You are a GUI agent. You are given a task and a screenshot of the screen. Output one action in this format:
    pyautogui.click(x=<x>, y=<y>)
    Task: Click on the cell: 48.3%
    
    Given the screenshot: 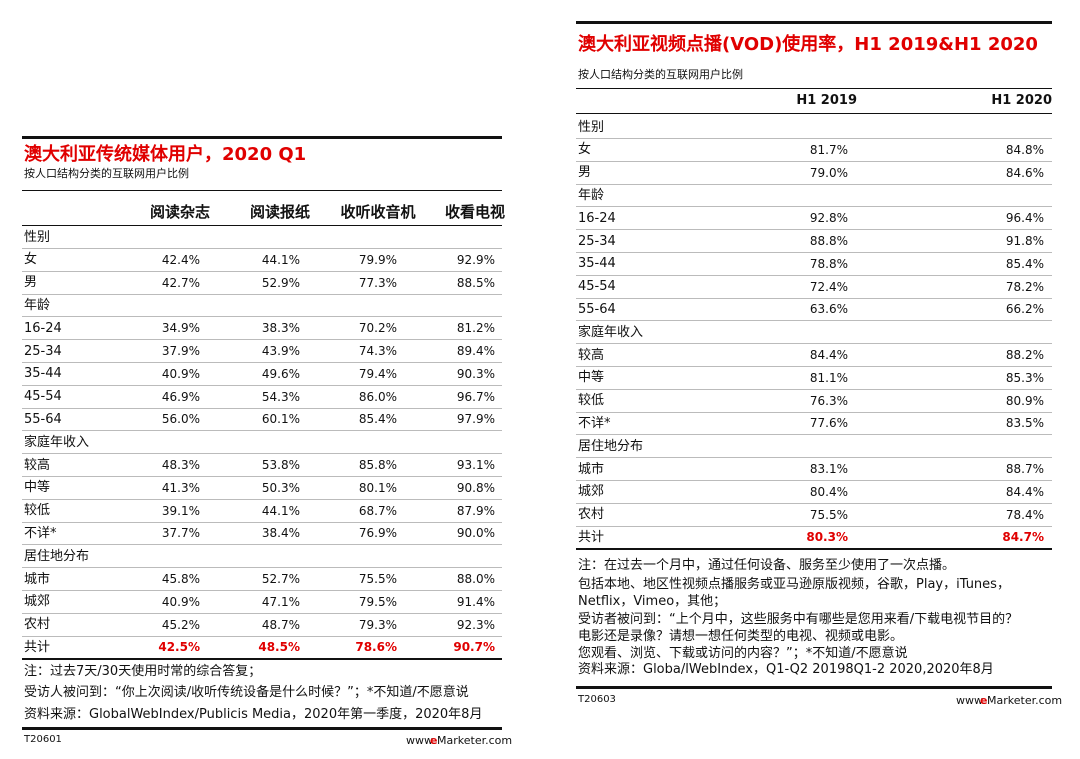 What is the action you would take?
    pyautogui.click(x=180, y=465)
    